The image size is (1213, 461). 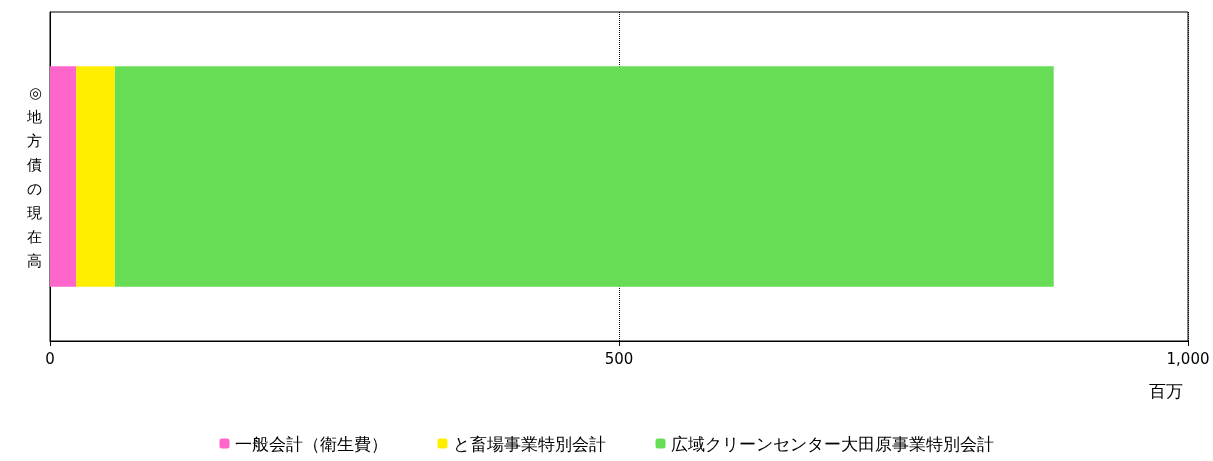 I want to click on x-axis-title: 百万, so click(x=1166, y=390).